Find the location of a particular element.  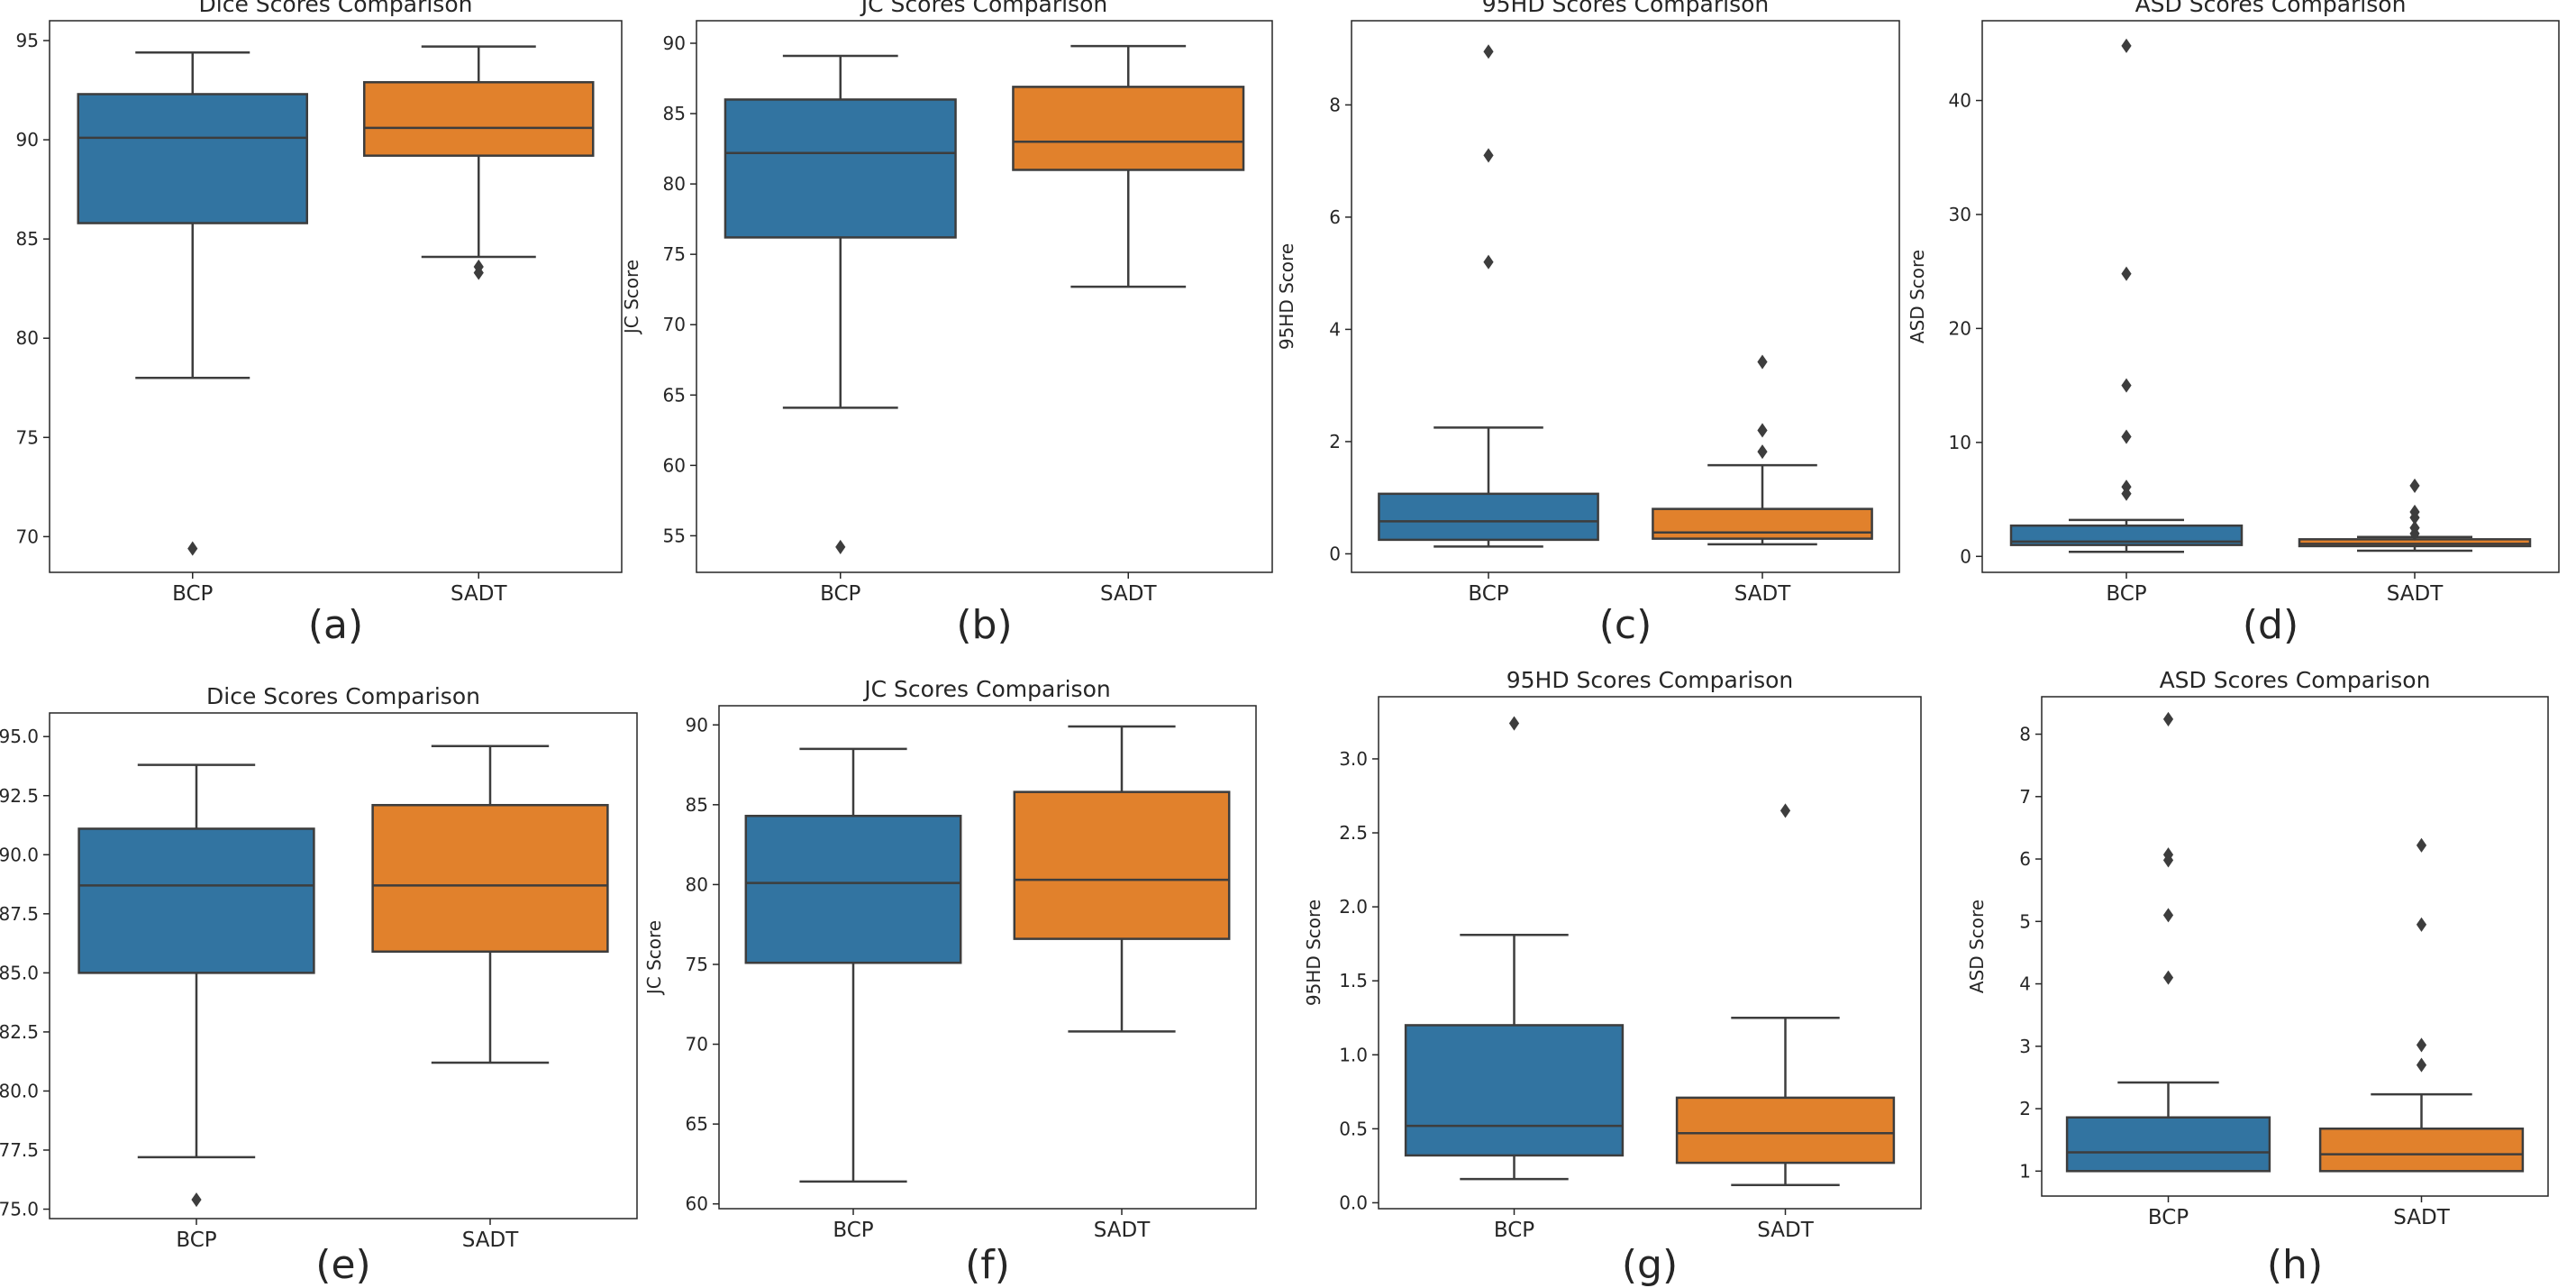

y-tick-label: 20 is located at coordinates (1960, 328).